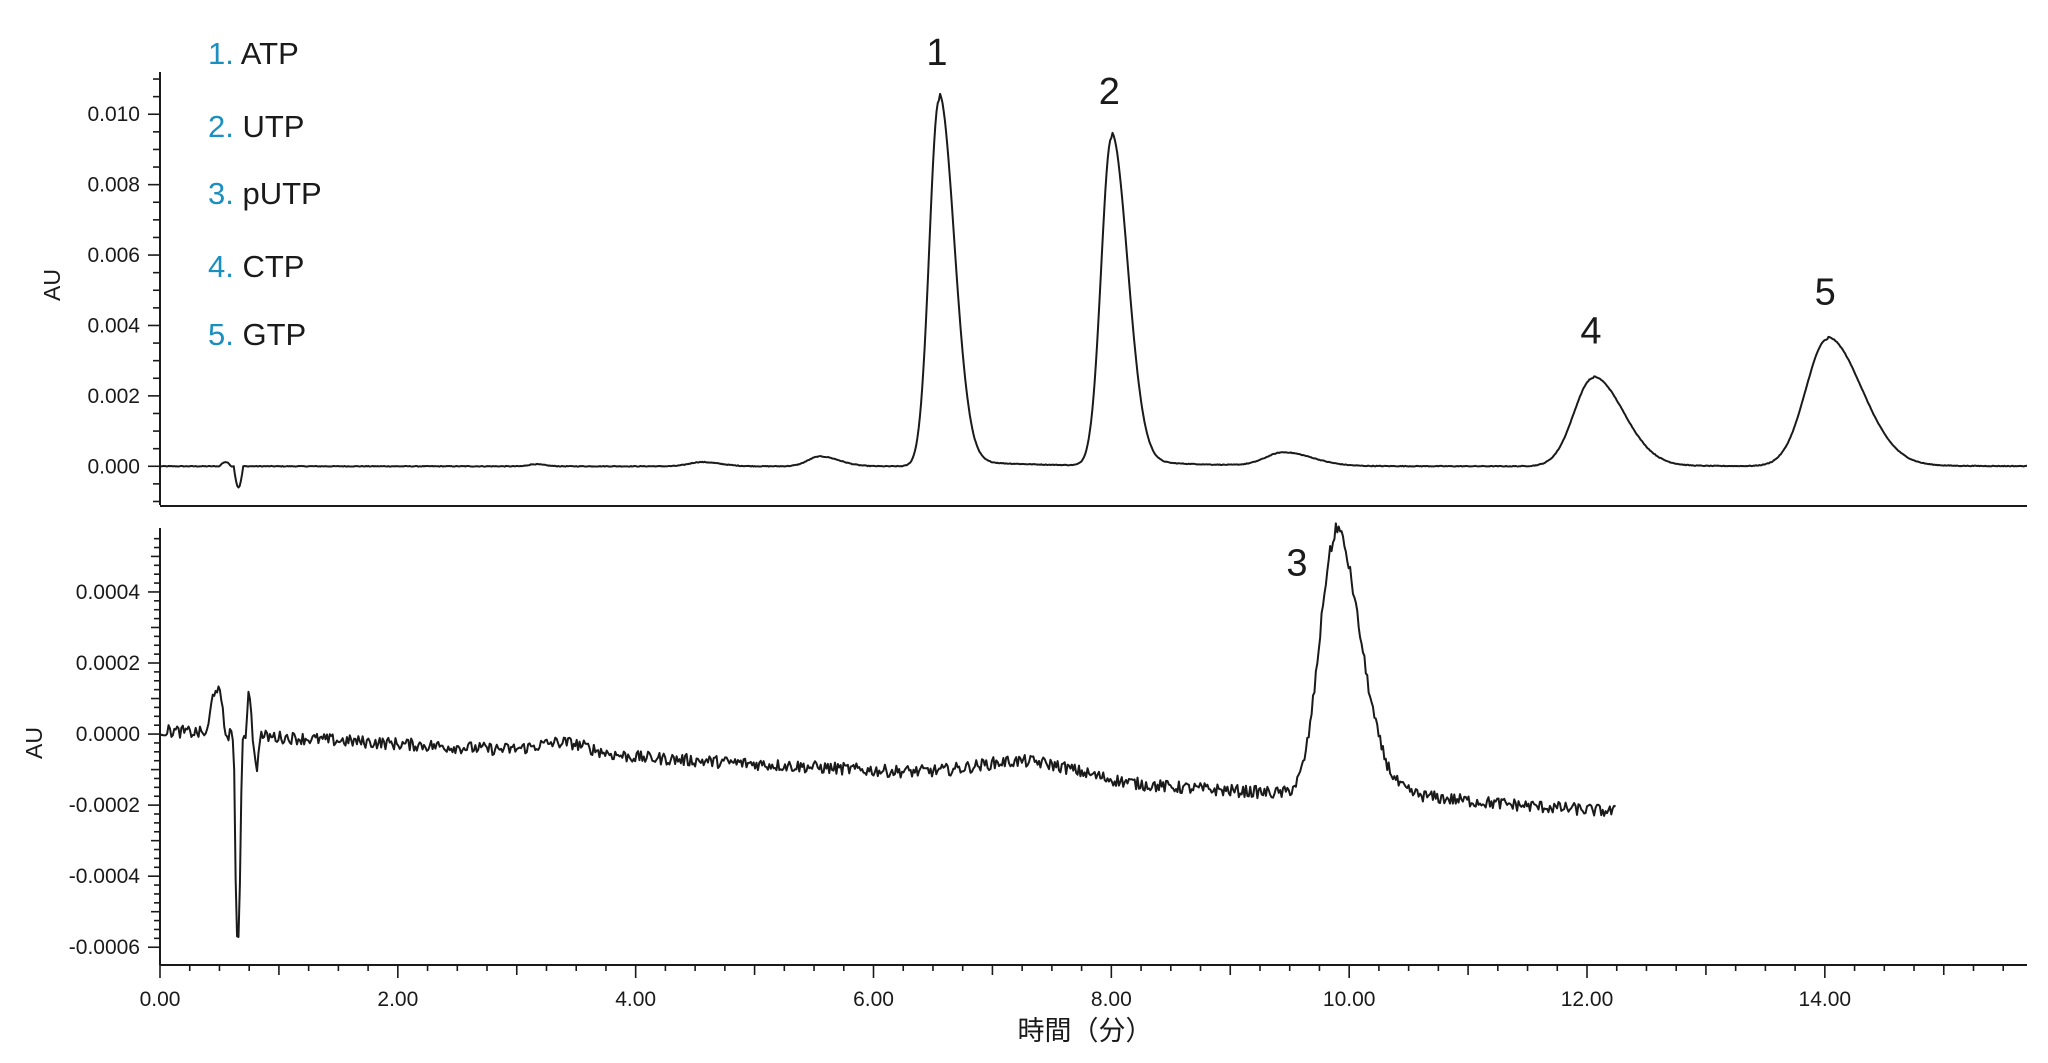  Describe the element at coordinates (273, 126) in the screenshot. I see `legend-compound: UTP` at that location.